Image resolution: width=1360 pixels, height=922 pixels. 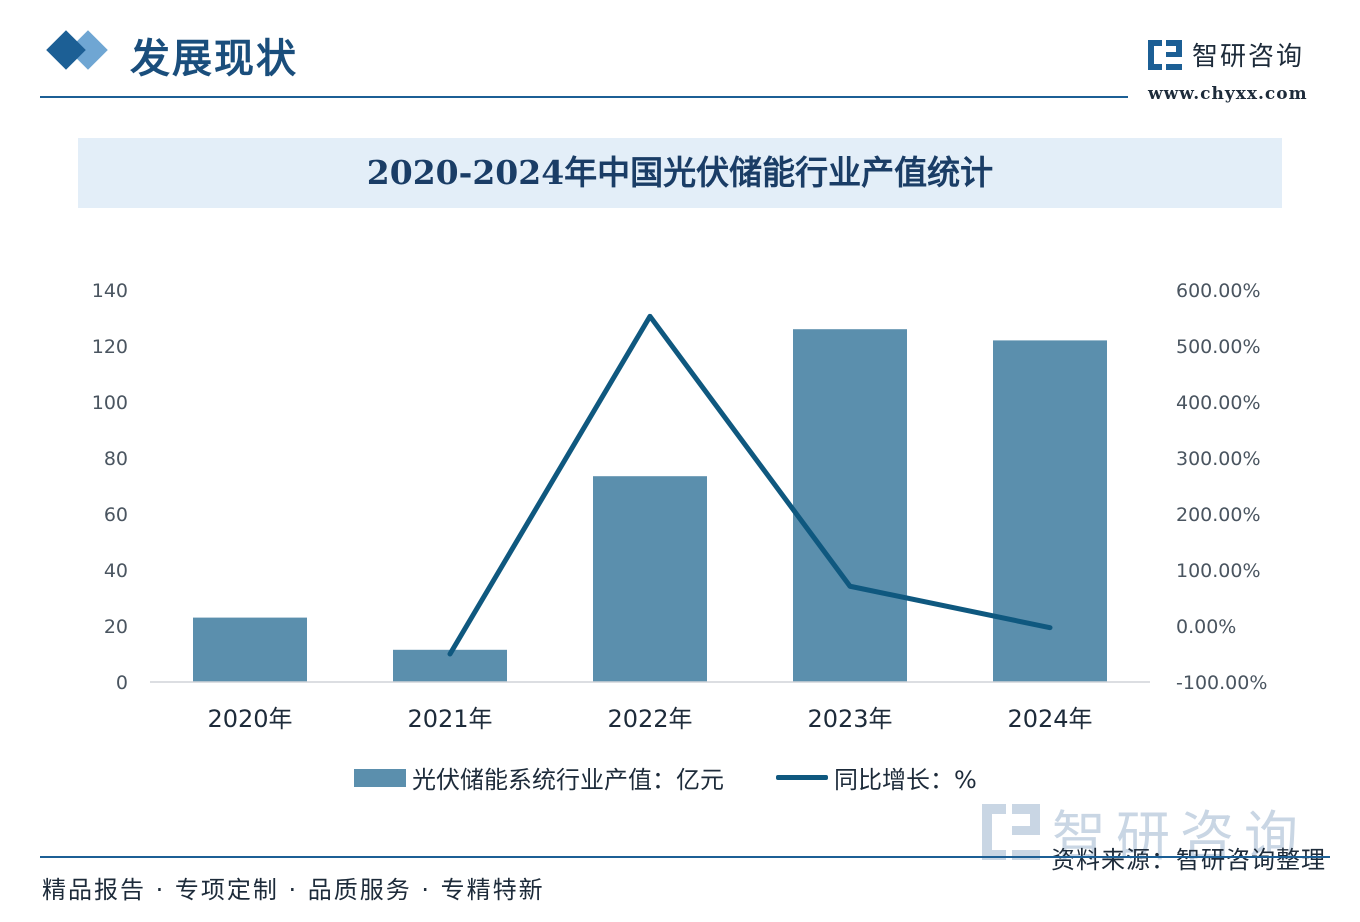 What do you see at coordinates (1218, 347) in the screenshot?
I see `y-right-tick-label: 500.00%` at bounding box center [1218, 347].